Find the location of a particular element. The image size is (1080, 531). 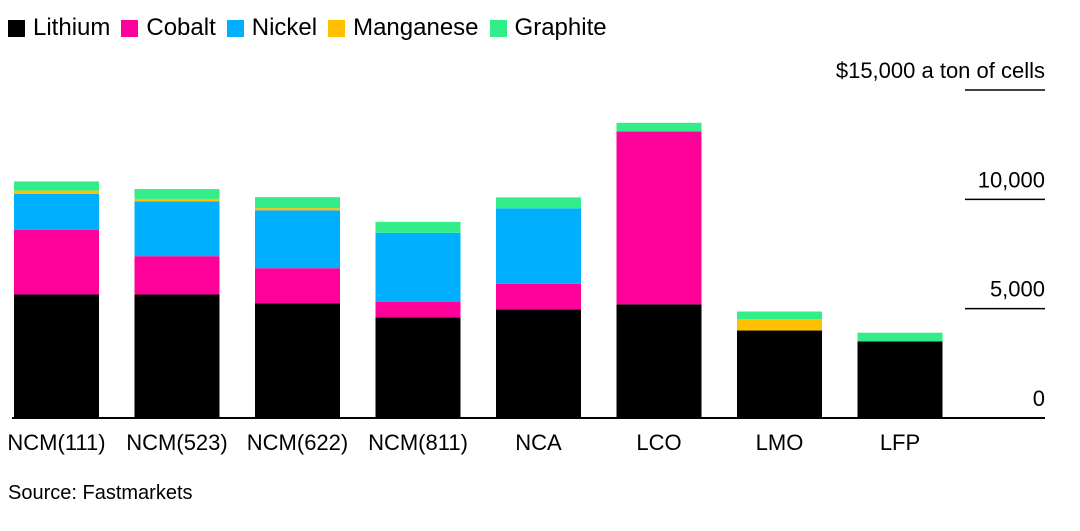

legend-item-lithium: Lithium is located at coordinates (59, 28).